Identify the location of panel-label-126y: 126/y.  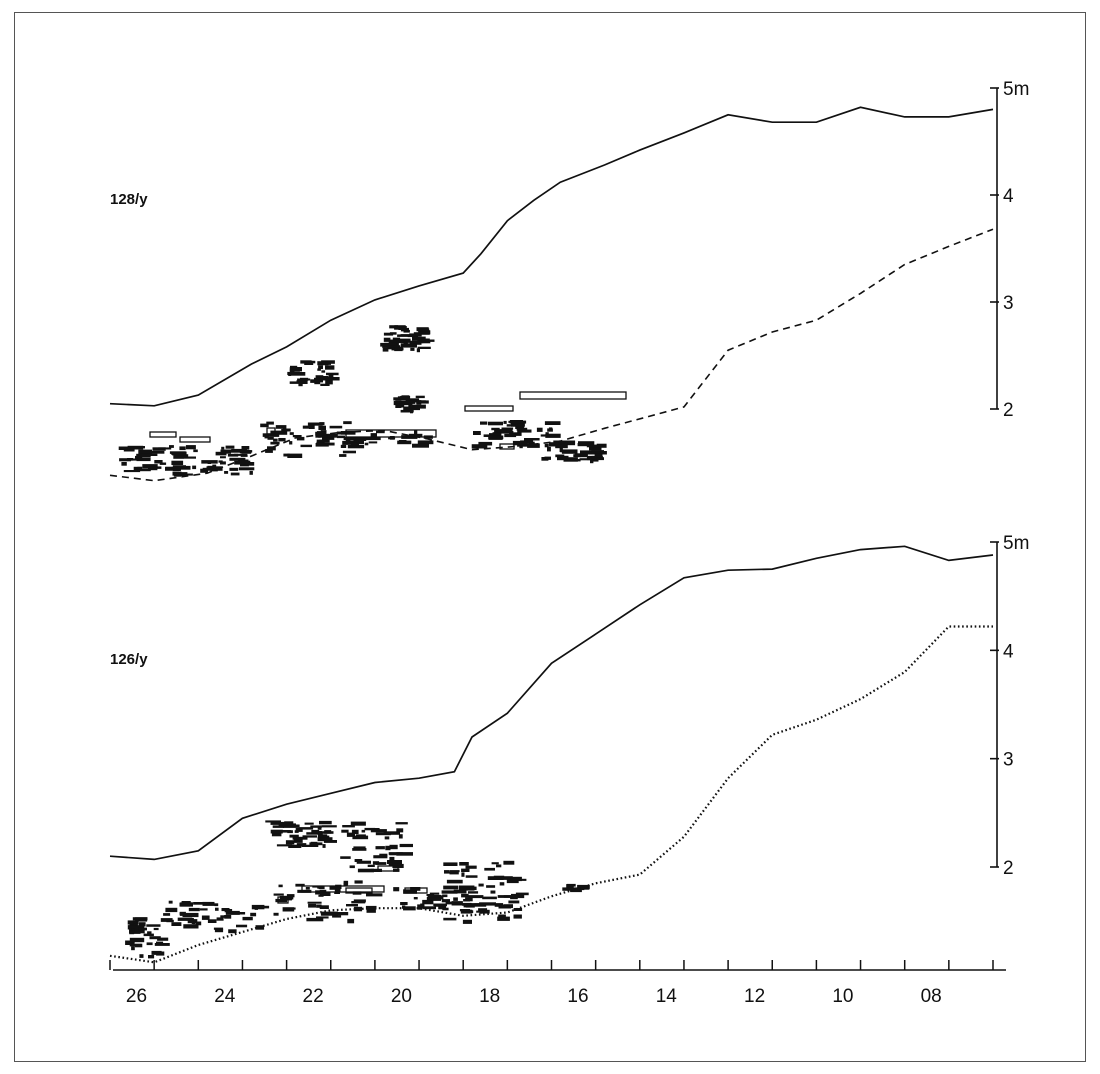
(129, 659).